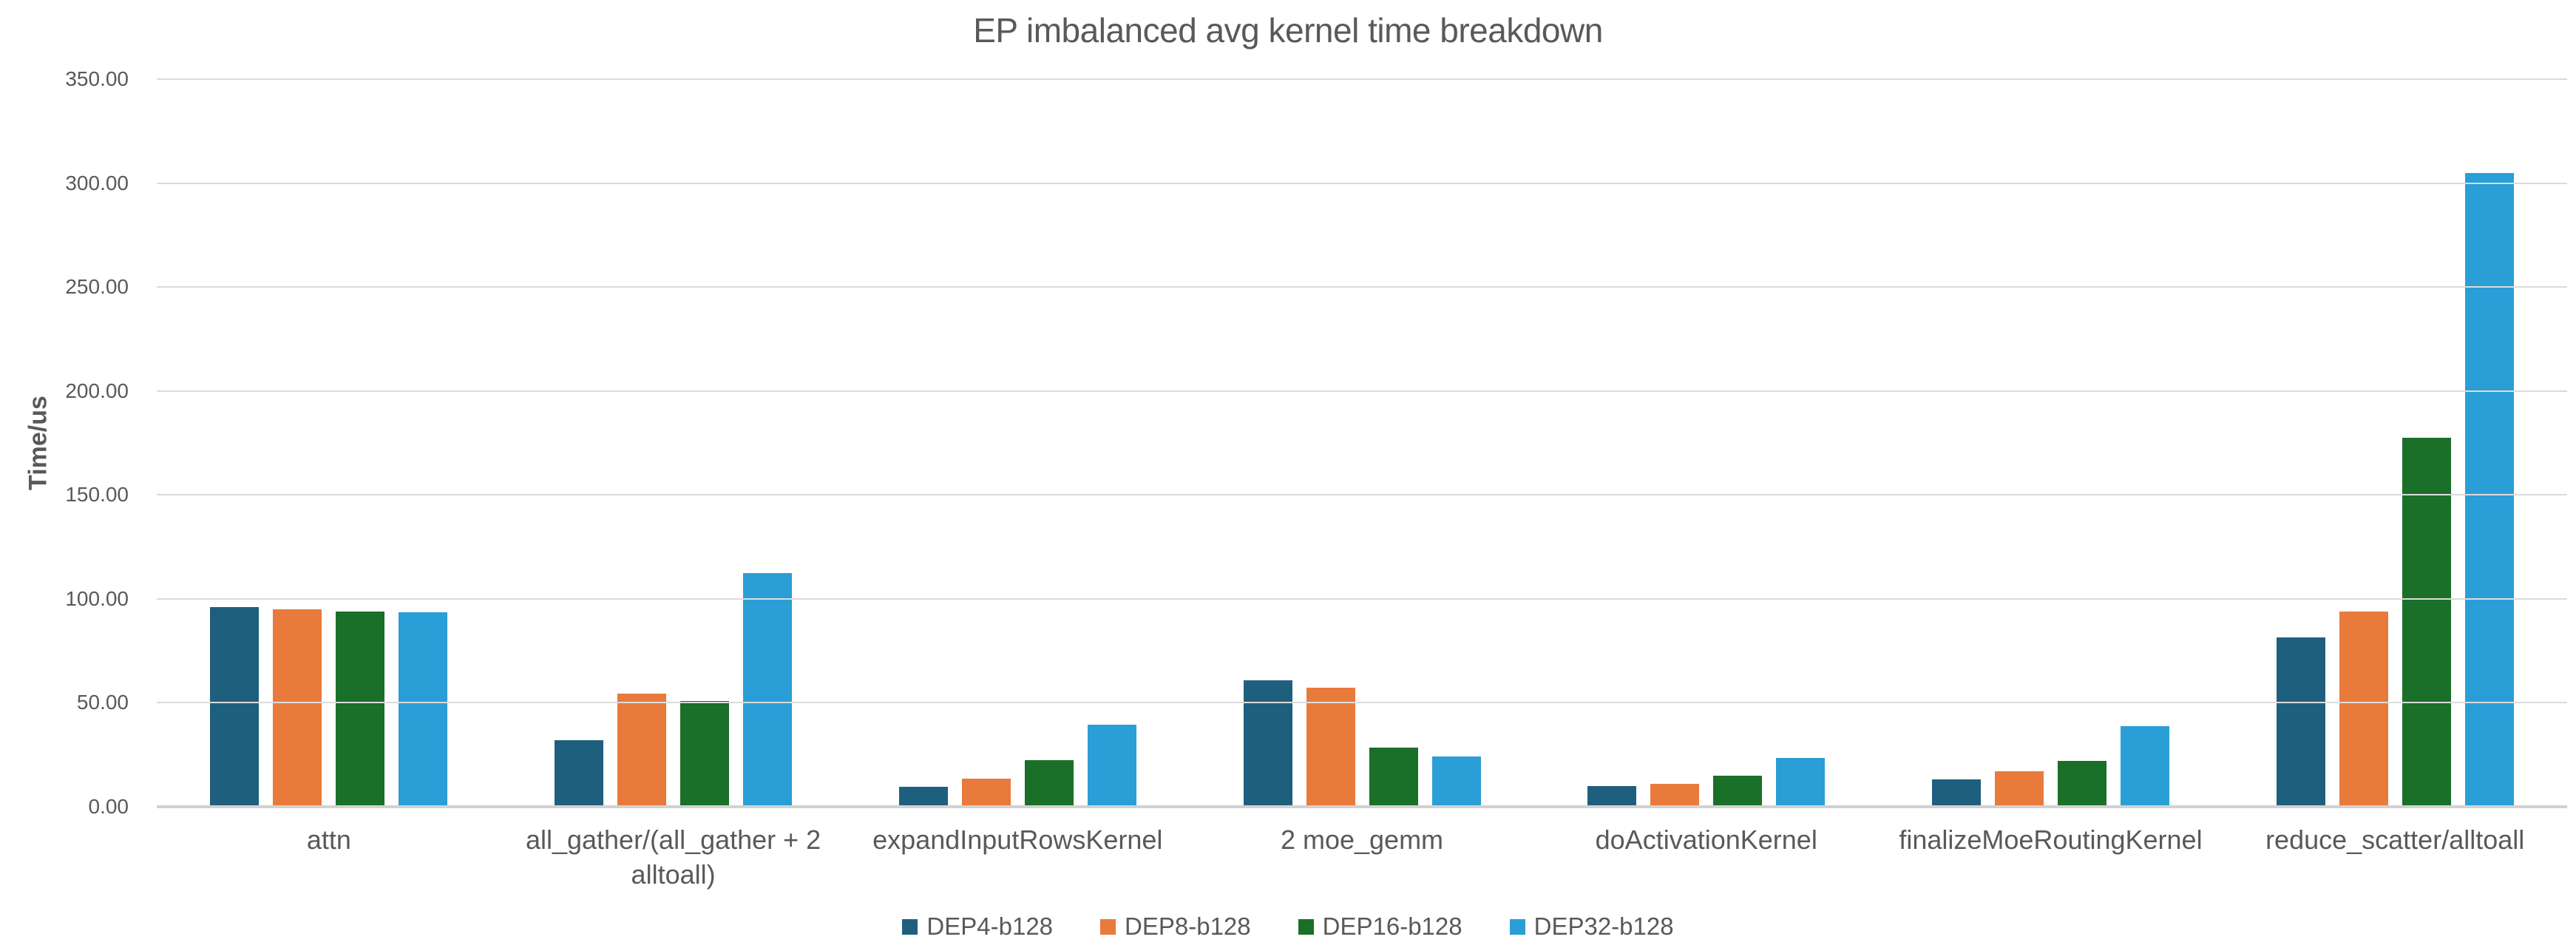 The image size is (2576, 948). Describe the element at coordinates (1706, 840) in the screenshot. I see `x-category-label: doActivationKernel` at that location.